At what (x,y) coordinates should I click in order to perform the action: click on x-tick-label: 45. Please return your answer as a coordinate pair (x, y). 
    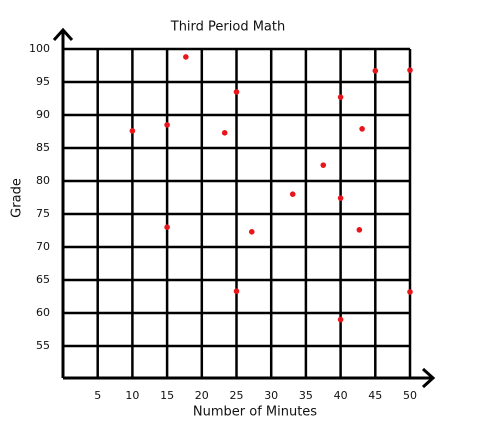
    Looking at the image, I should click on (375, 395).